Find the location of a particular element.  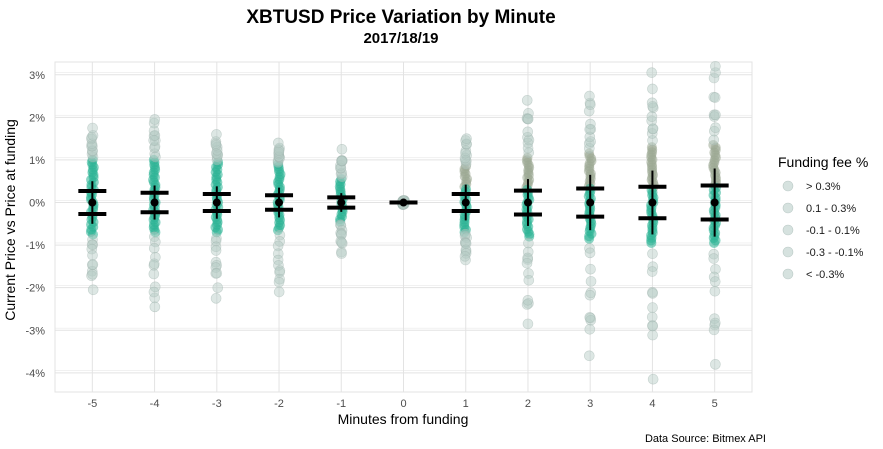

x-tick-label: -2 is located at coordinates (279, 404).